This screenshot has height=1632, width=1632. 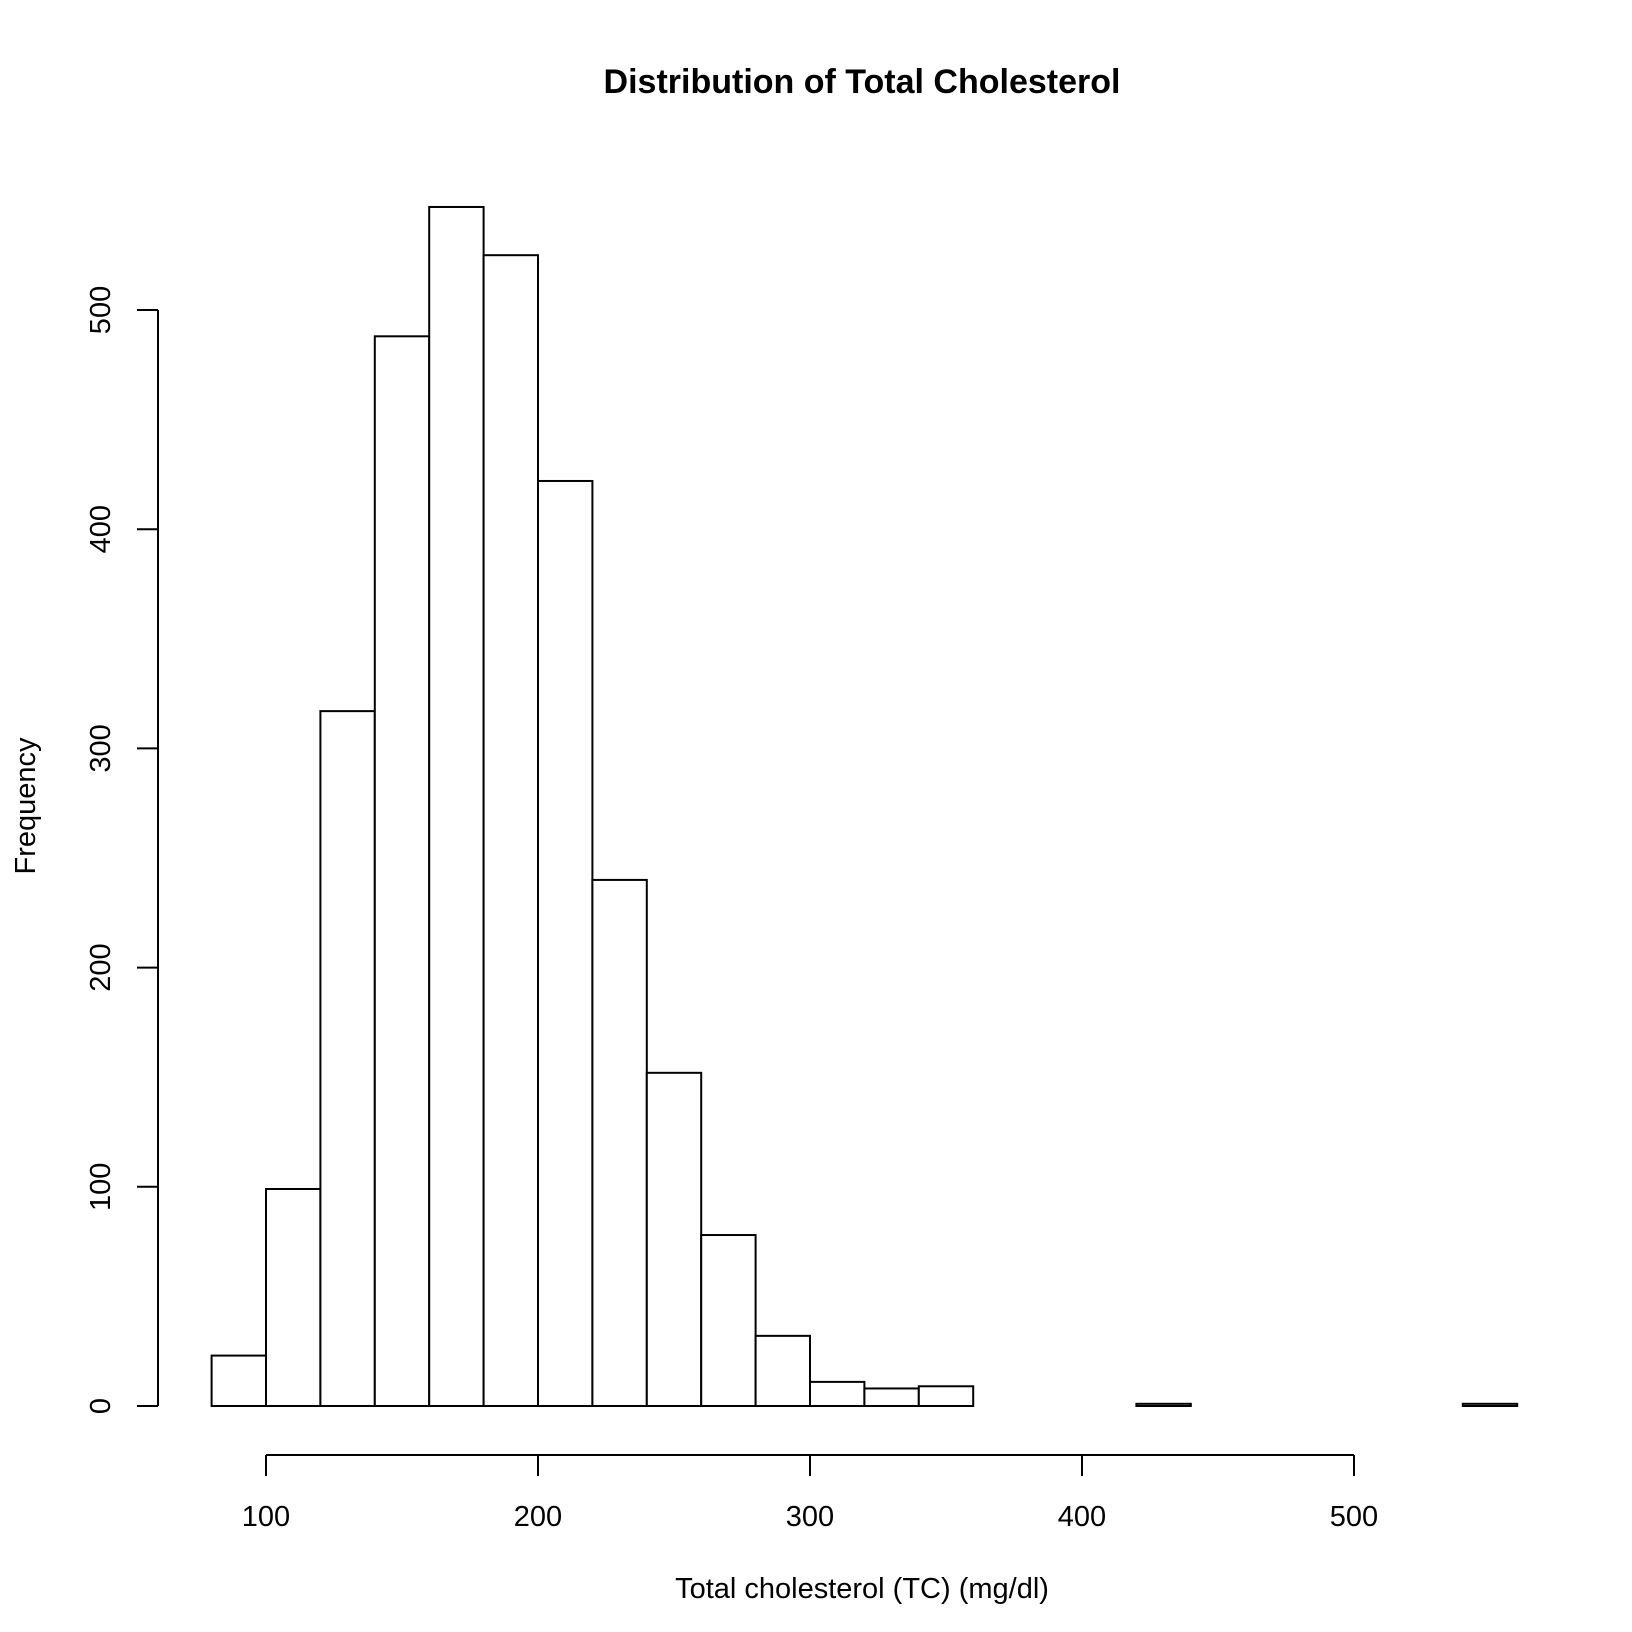 What do you see at coordinates (101, 967) in the screenshot?
I see `y-tick-label: 200` at bounding box center [101, 967].